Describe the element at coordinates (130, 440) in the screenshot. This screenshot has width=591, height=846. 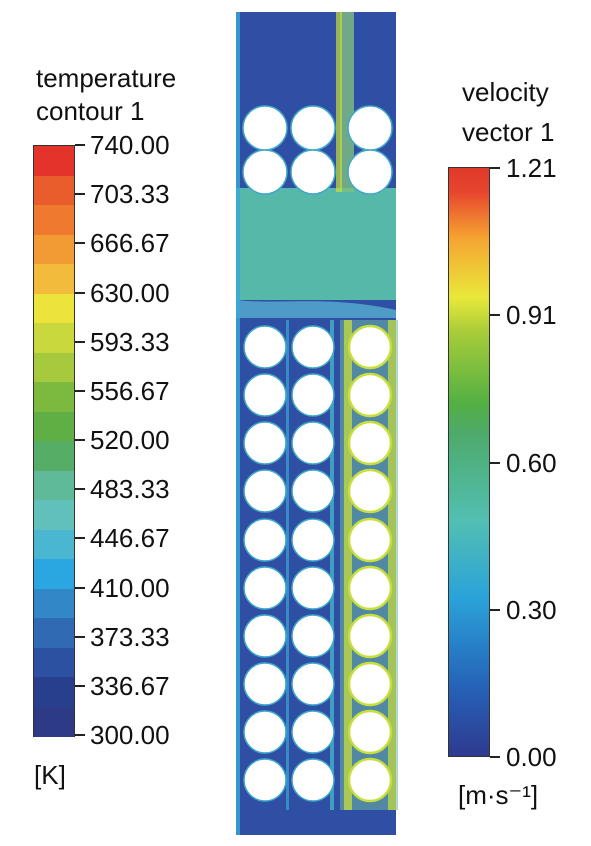
I see `temperature-tick-label: 520.00` at that location.